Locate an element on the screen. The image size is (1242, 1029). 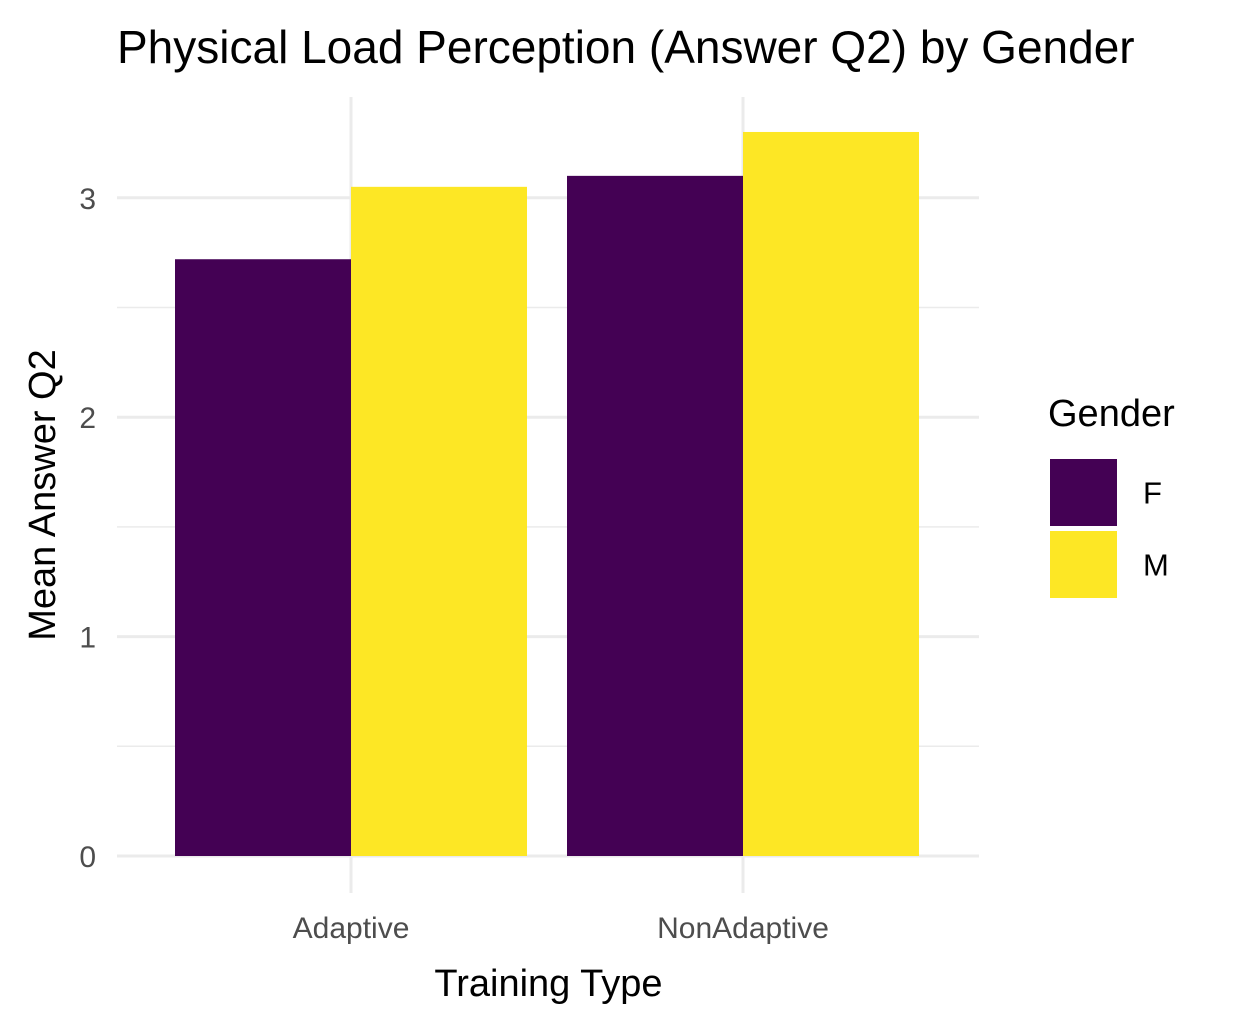
y-tick-label: 2 is located at coordinates (87, 418).